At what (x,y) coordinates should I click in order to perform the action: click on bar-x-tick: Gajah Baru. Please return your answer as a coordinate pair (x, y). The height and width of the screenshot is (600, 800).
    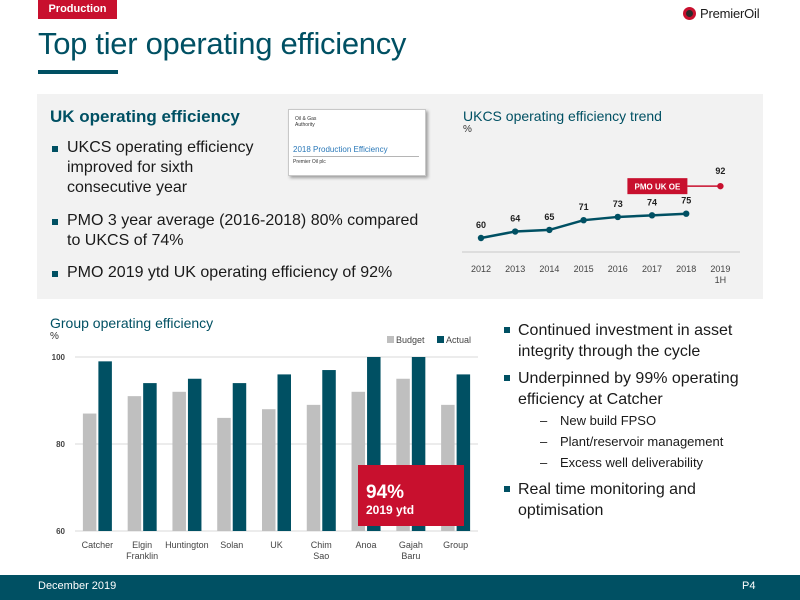
    Looking at the image, I should click on (411, 550).